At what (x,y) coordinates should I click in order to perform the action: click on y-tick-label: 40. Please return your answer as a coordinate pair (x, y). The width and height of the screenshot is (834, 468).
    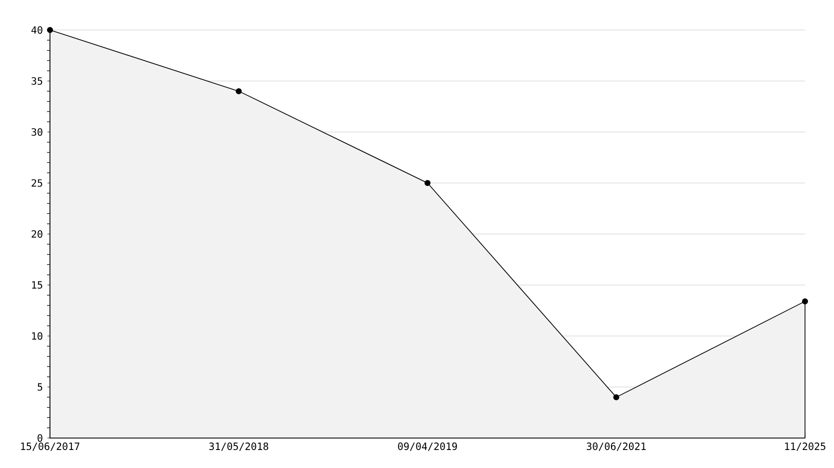
    Looking at the image, I should click on (36, 30).